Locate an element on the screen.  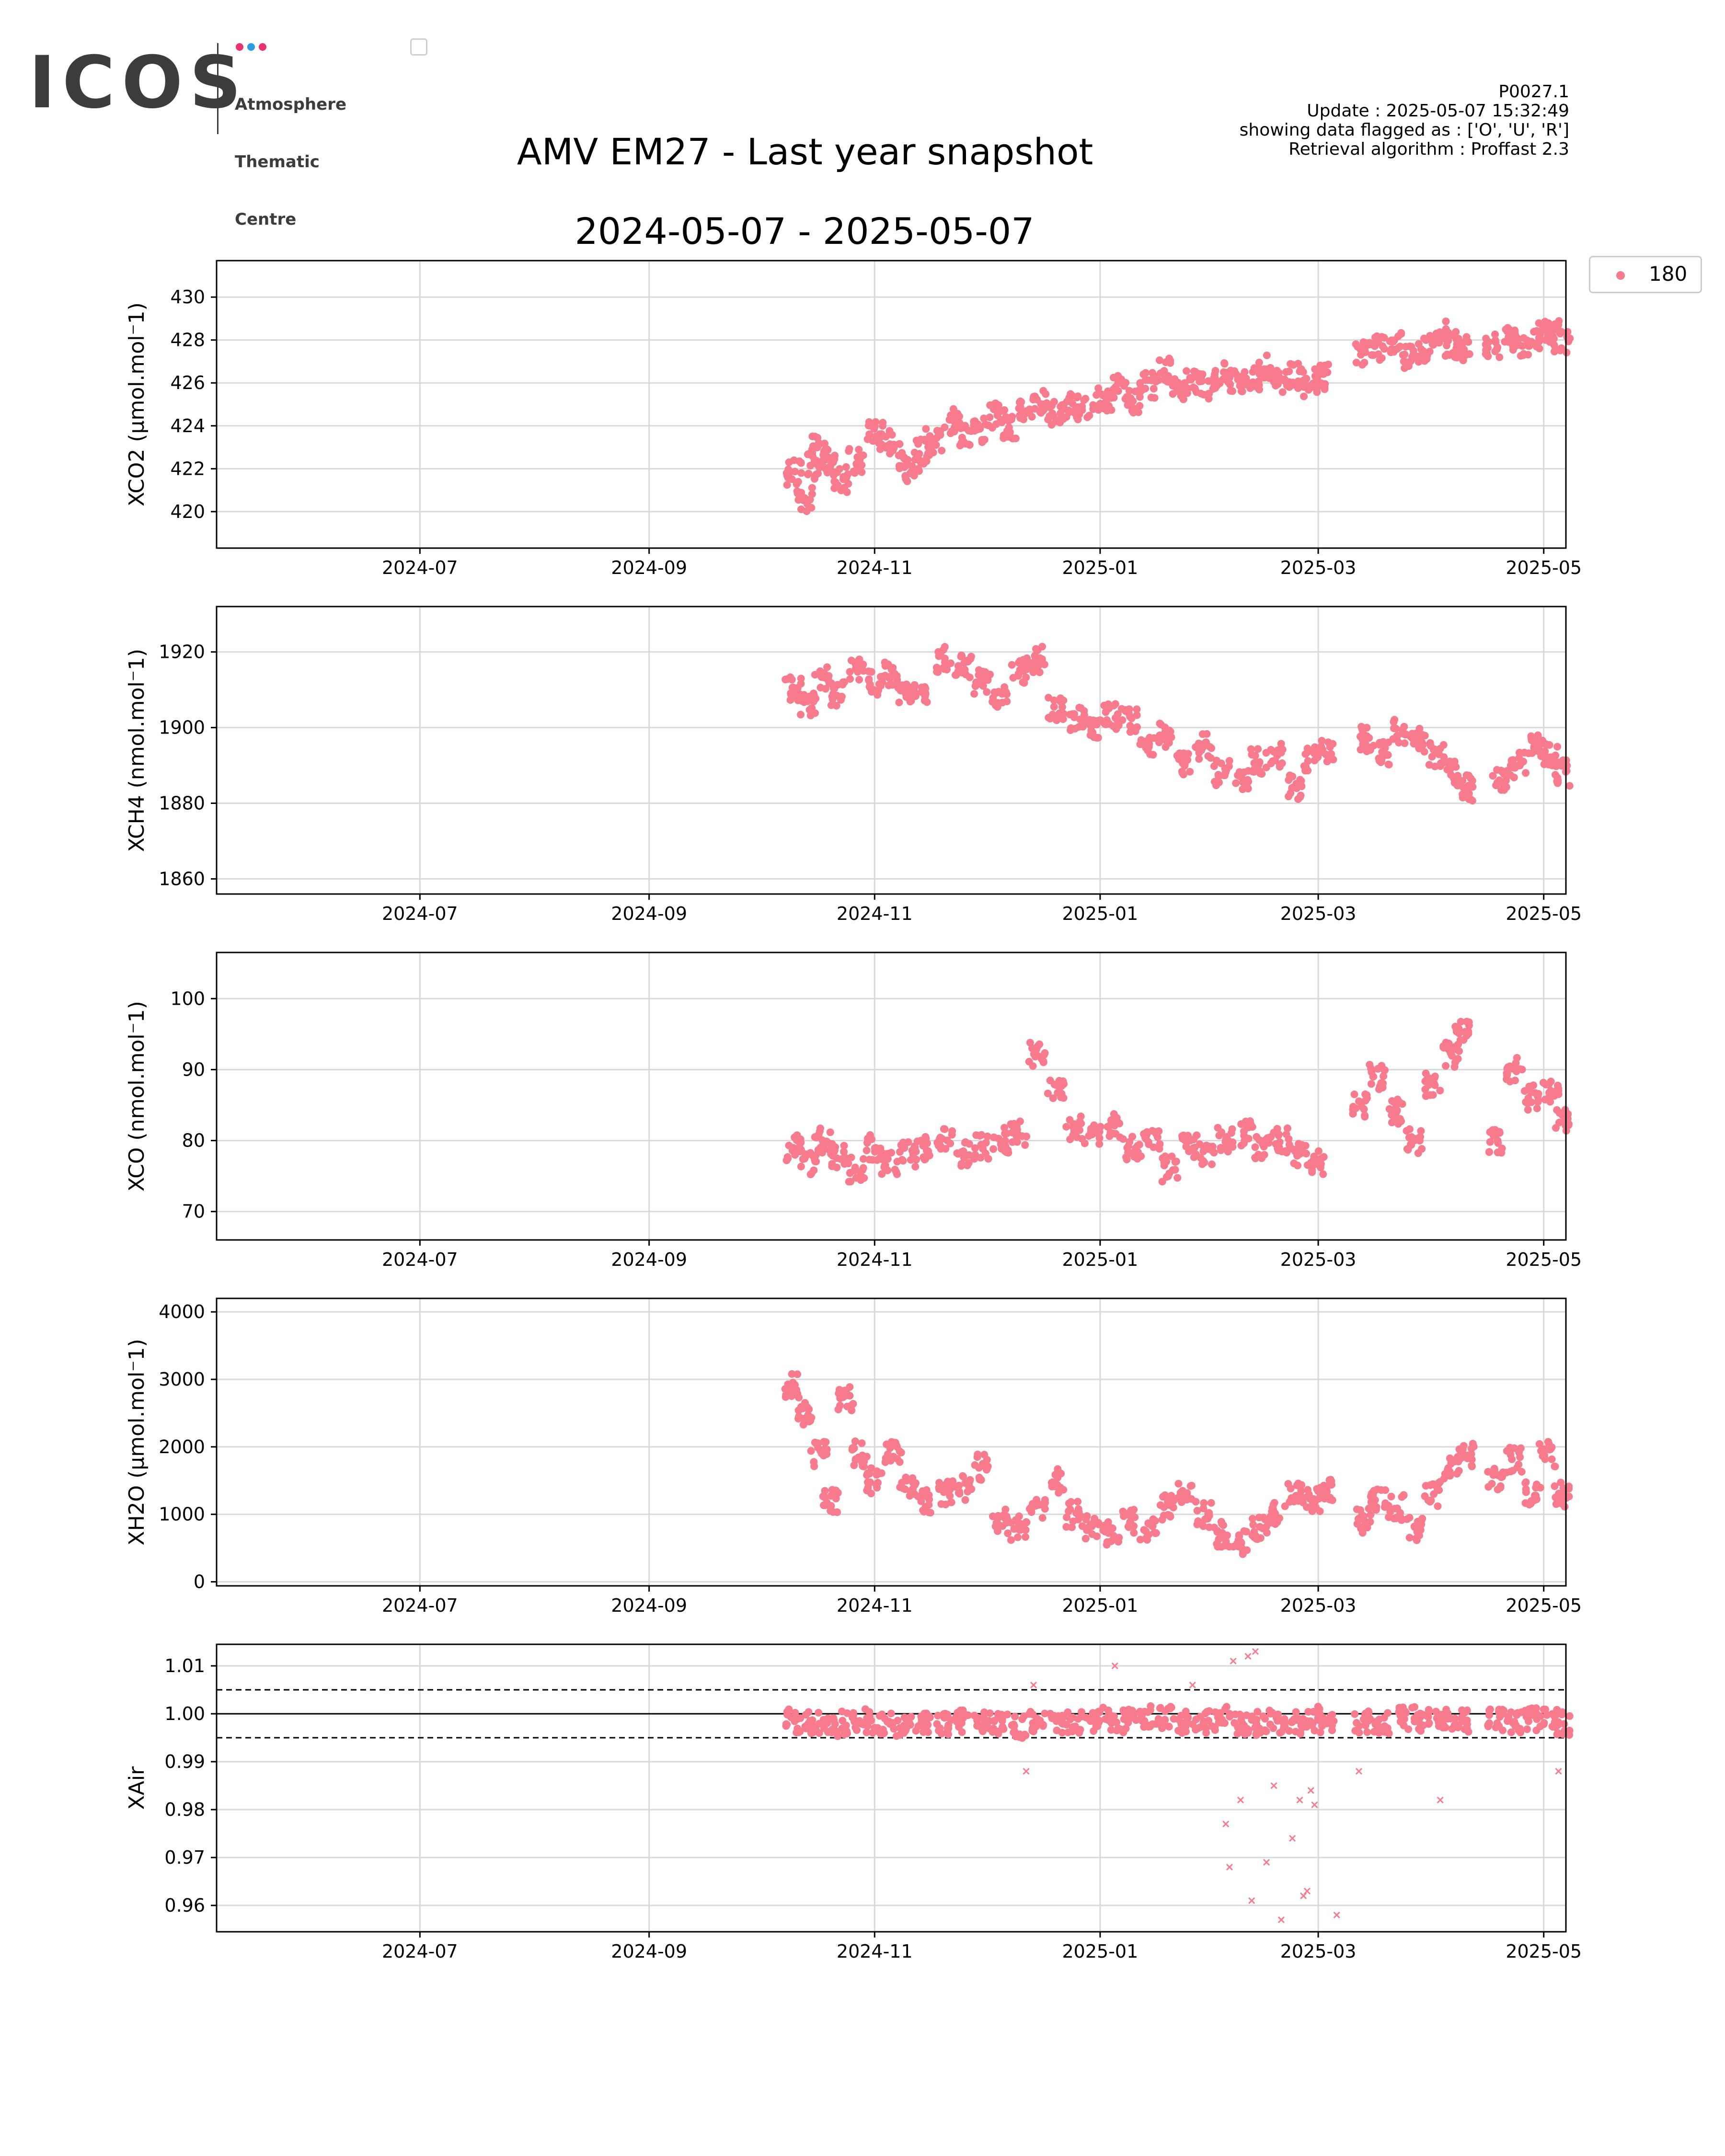
x-tick-label: 2025-05 is located at coordinates (1544, 1605).